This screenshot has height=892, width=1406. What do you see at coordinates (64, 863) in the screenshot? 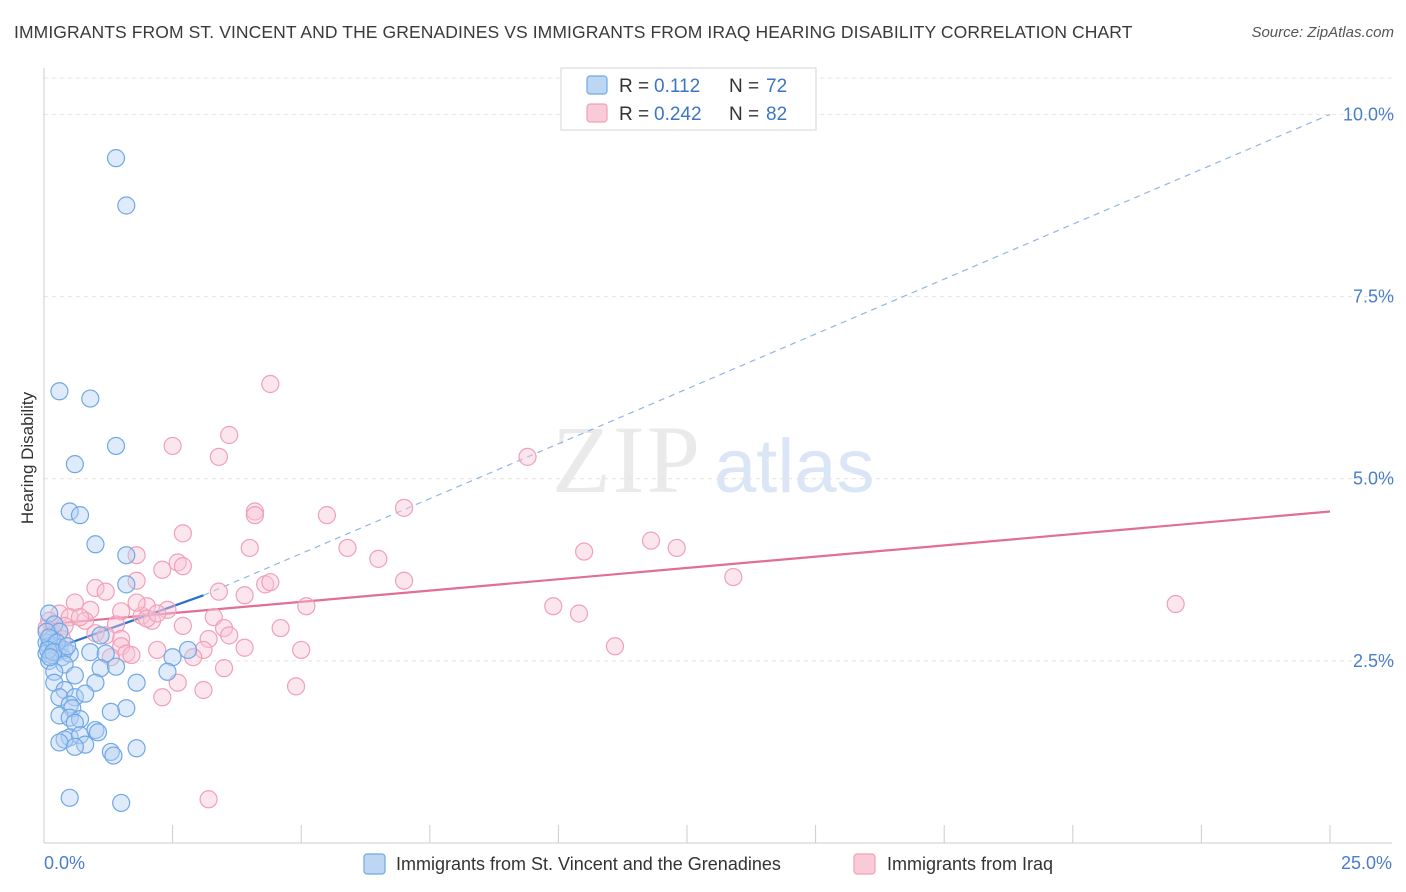
I see `x-tick-label-min: 0.0%` at bounding box center [64, 863].